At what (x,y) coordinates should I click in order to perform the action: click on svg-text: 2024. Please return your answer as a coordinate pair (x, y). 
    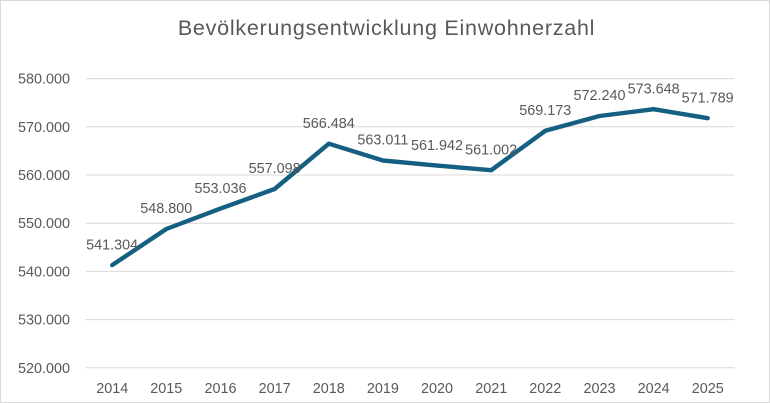
    Looking at the image, I should click on (654, 389).